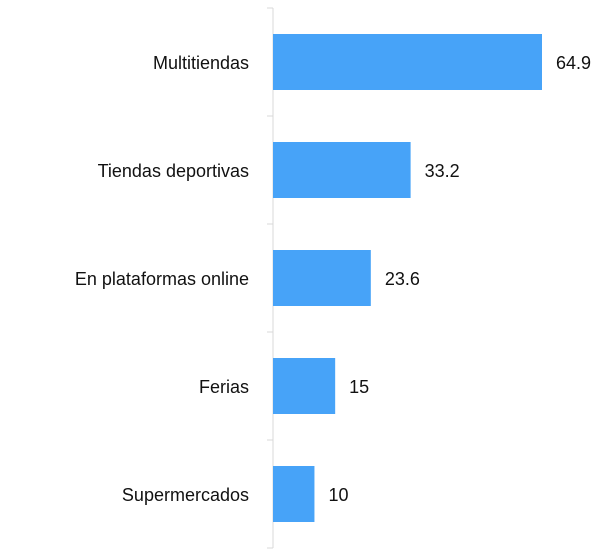 The width and height of the screenshot is (609, 558). Describe the element at coordinates (185, 495) in the screenshot. I see `category-label: Supermercados` at that location.